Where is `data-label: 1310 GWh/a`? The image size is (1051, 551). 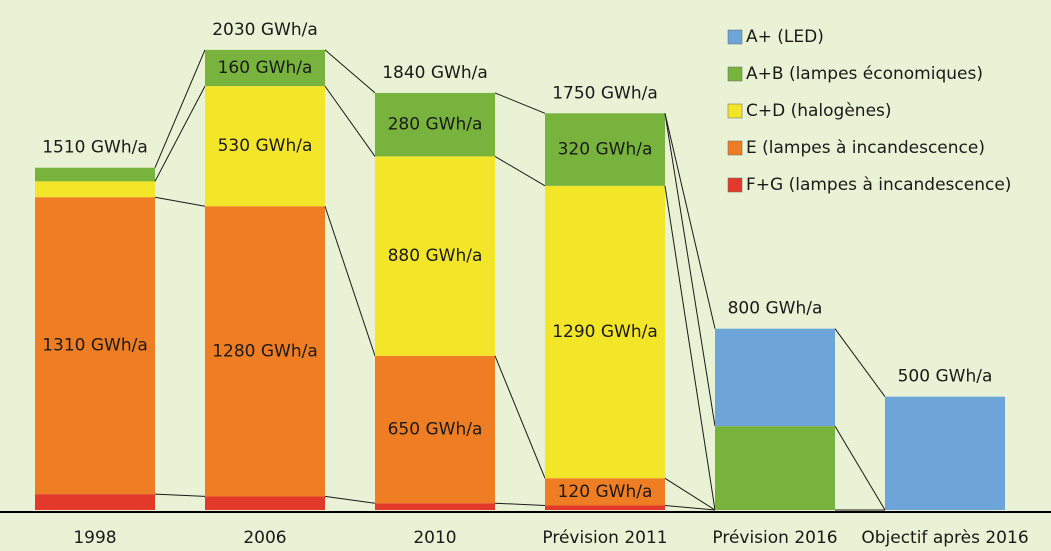
data-label: 1310 GWh/a is located at coordinates (95, 346).